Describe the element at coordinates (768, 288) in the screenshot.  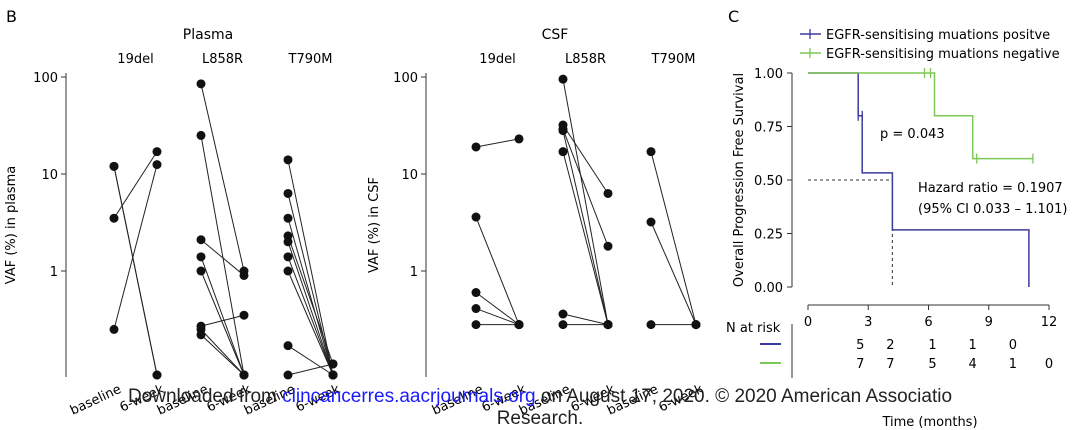
I see `y-tick-label: 0.00` at that location.